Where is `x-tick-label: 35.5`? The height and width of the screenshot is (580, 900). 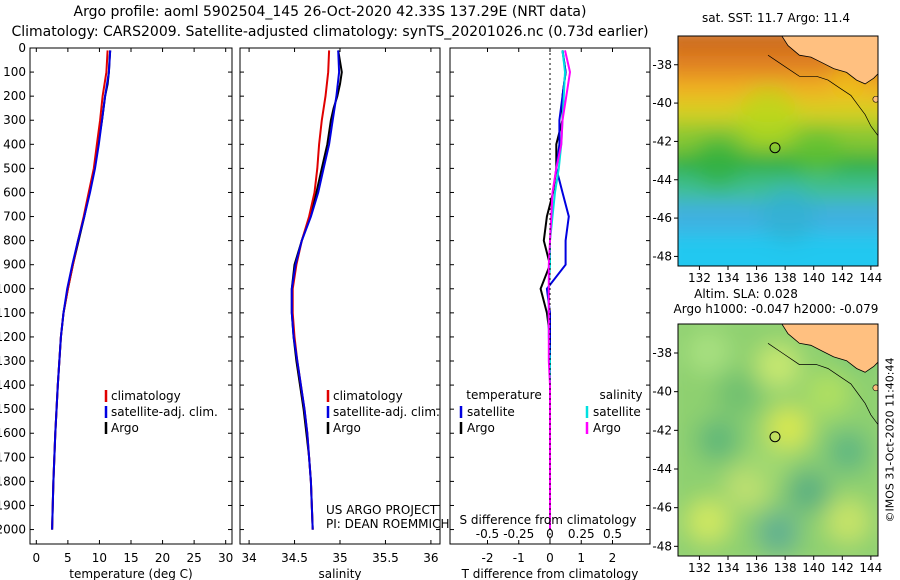 x-tick-label: 35.5 is located at coordinates (385, 558).